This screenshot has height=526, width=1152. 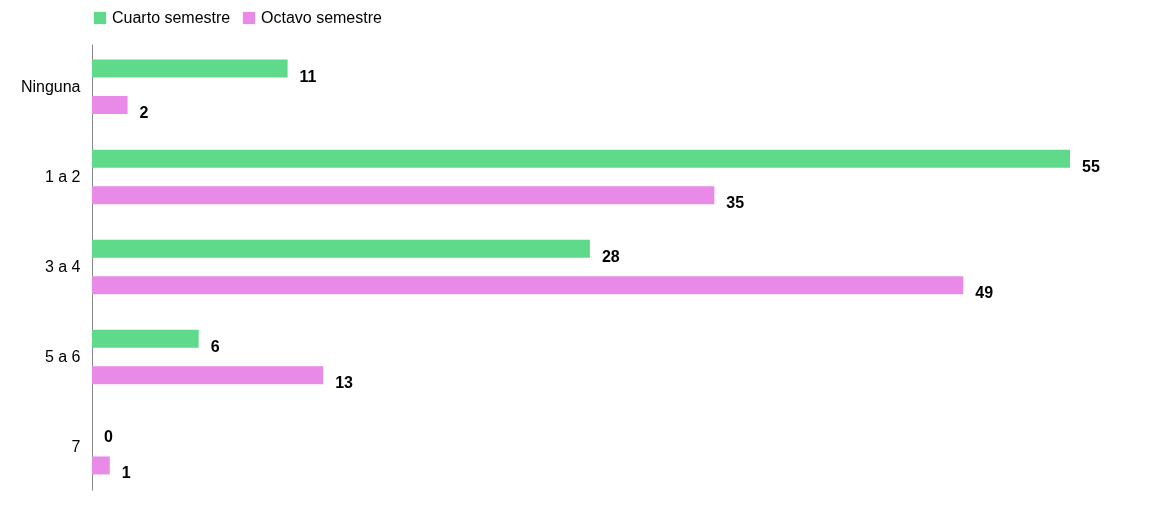 I want to click on data-label: 13, so click(x=344, y=383).